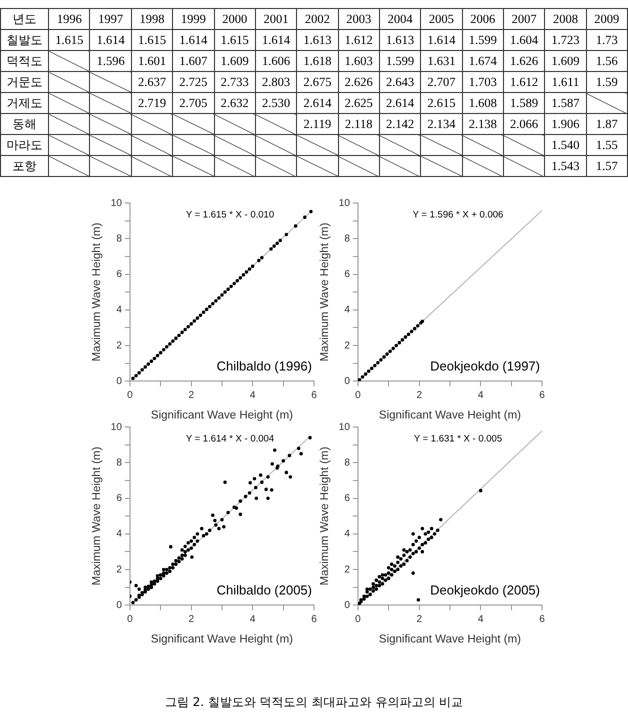  I want to click on data-label: 1.543, so click(565, 166).